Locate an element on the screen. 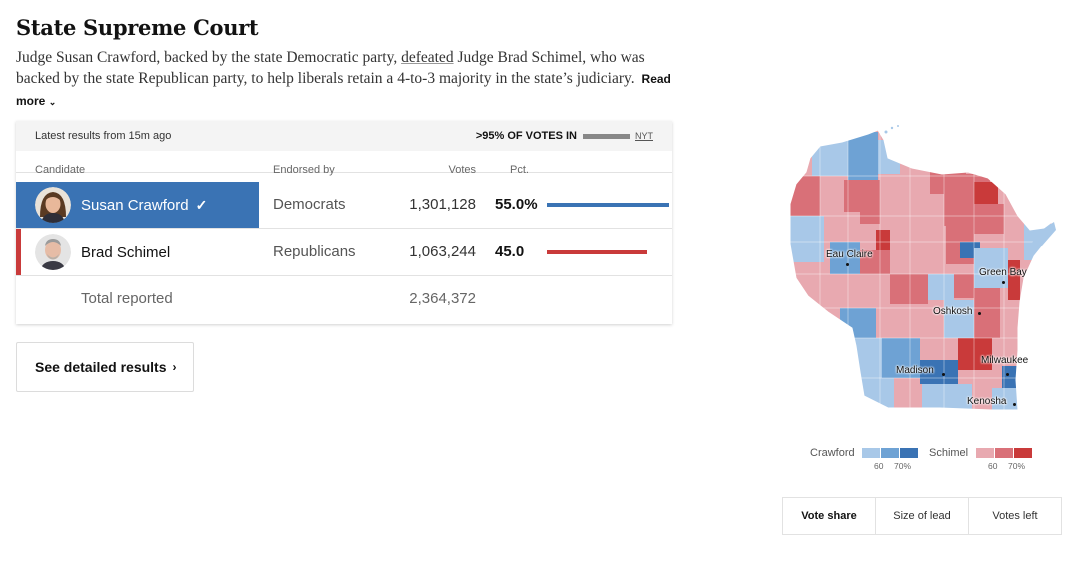  candidate-name: Susan Crawford is located at coordinates (135, 205).